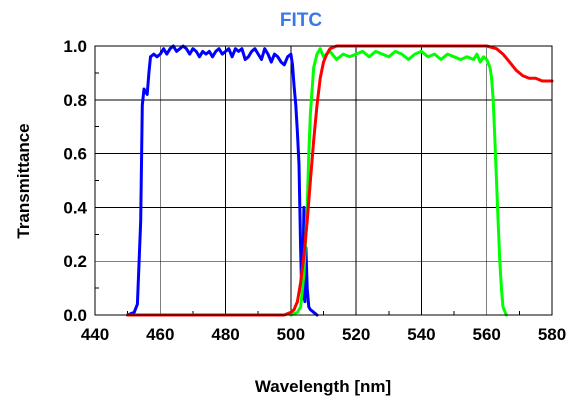 The width and height of the screenshot is (574, 404). What do you see at coordinates (160, 334) in the screenshot?
I see `x-tick-label: 460` at bounding box center [160, 334].